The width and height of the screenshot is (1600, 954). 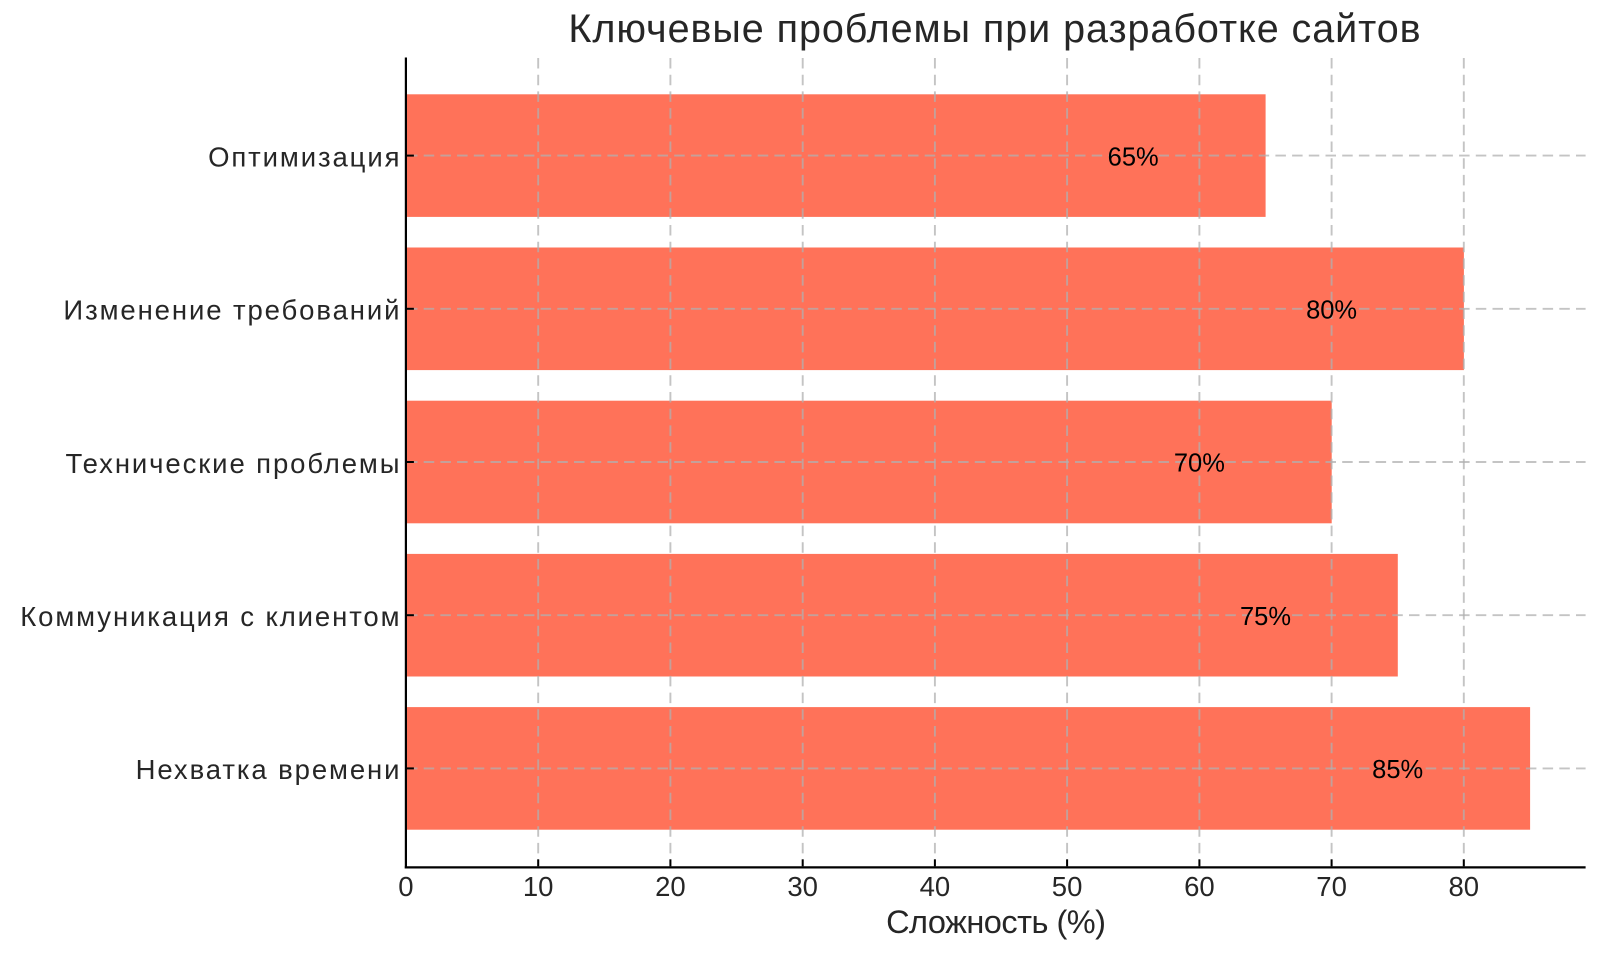 I want to click on svg-text: 10, so click(x=538, y=886).